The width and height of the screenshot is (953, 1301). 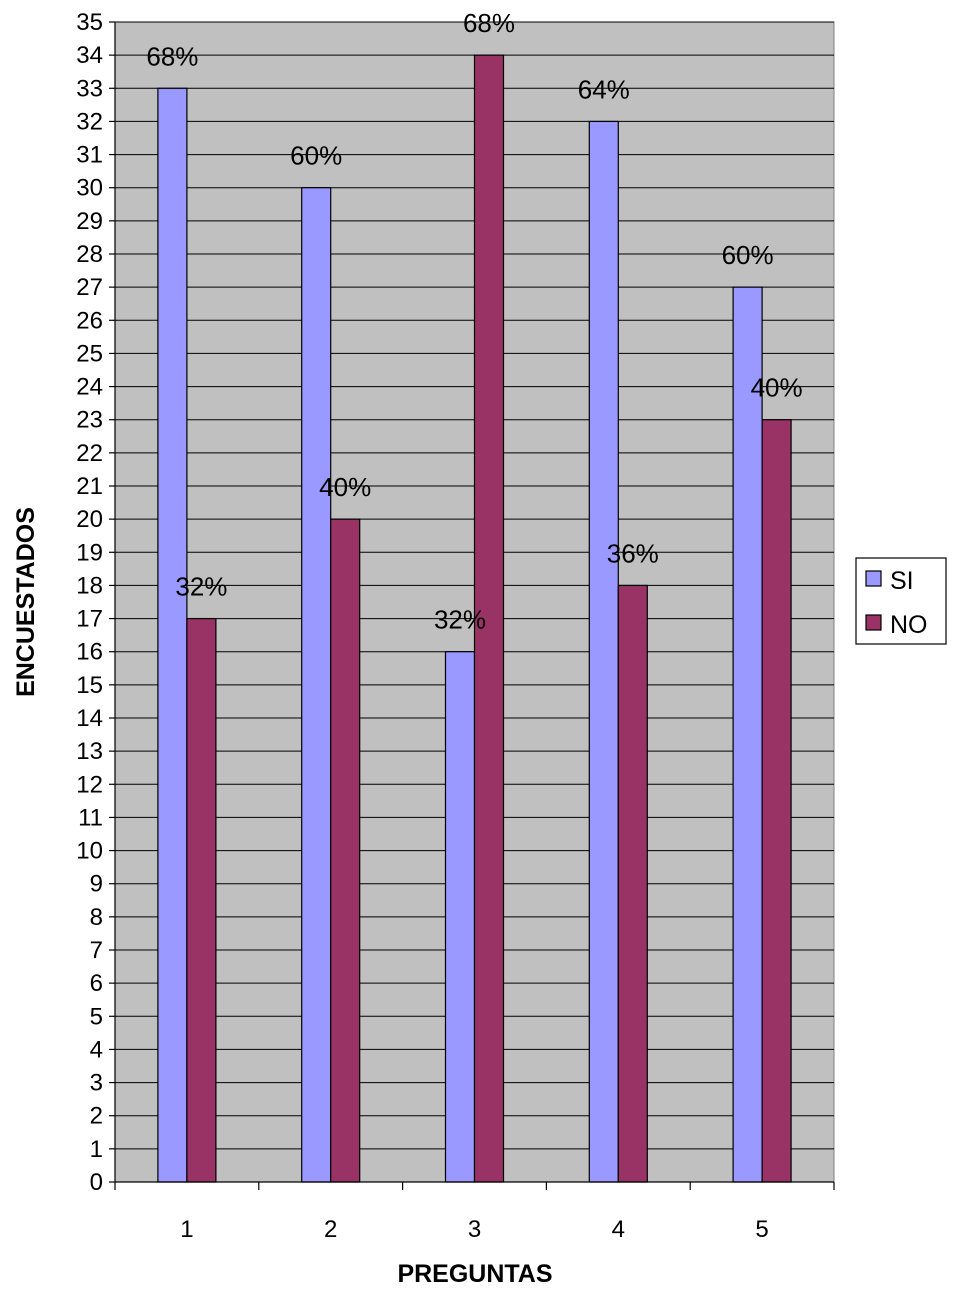 I want to click on data-label-si-1: 68%, so click(x=172, y=56).